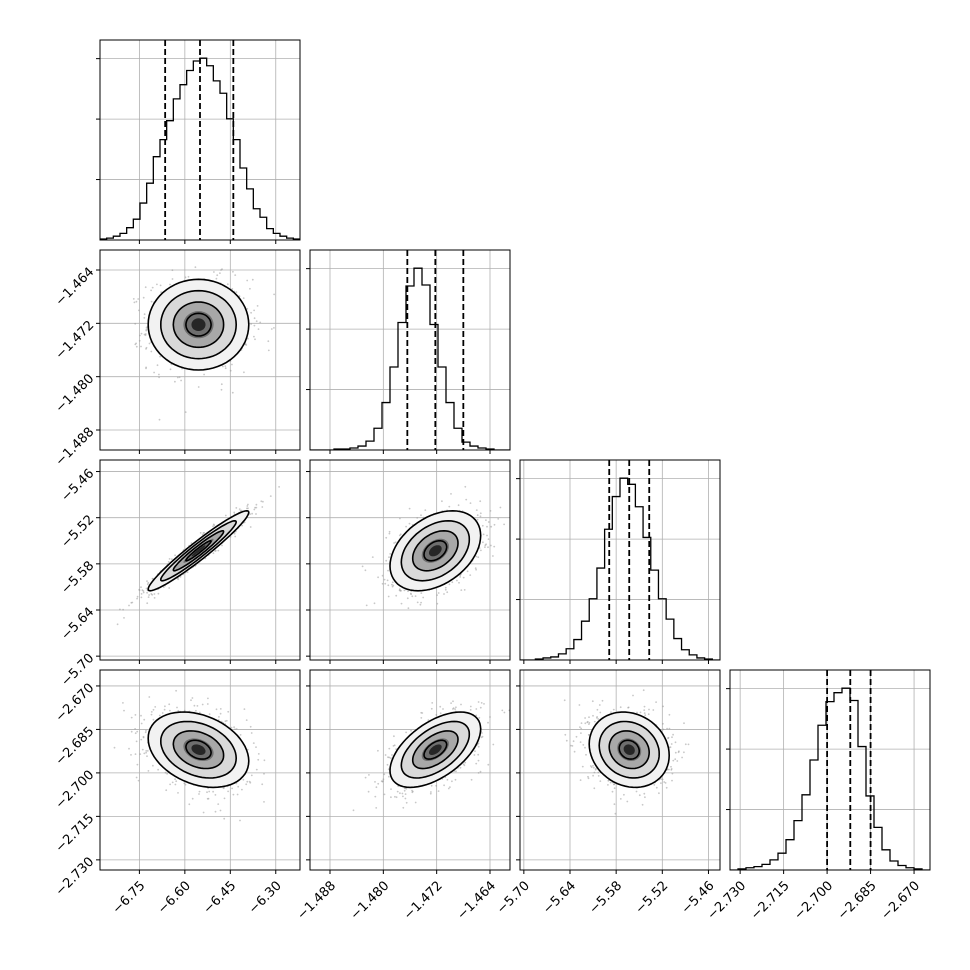 The image size is (970, 970). Describe the element at coordinates (75, 447) in the screenshot. I see `y-tick-label: −1.488` at that location.